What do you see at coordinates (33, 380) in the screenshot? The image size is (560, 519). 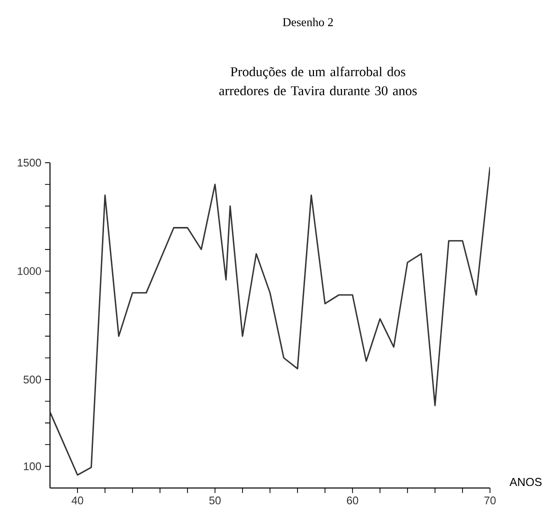 I see `y-tick-label: 500` at bounding box center [33, 380].